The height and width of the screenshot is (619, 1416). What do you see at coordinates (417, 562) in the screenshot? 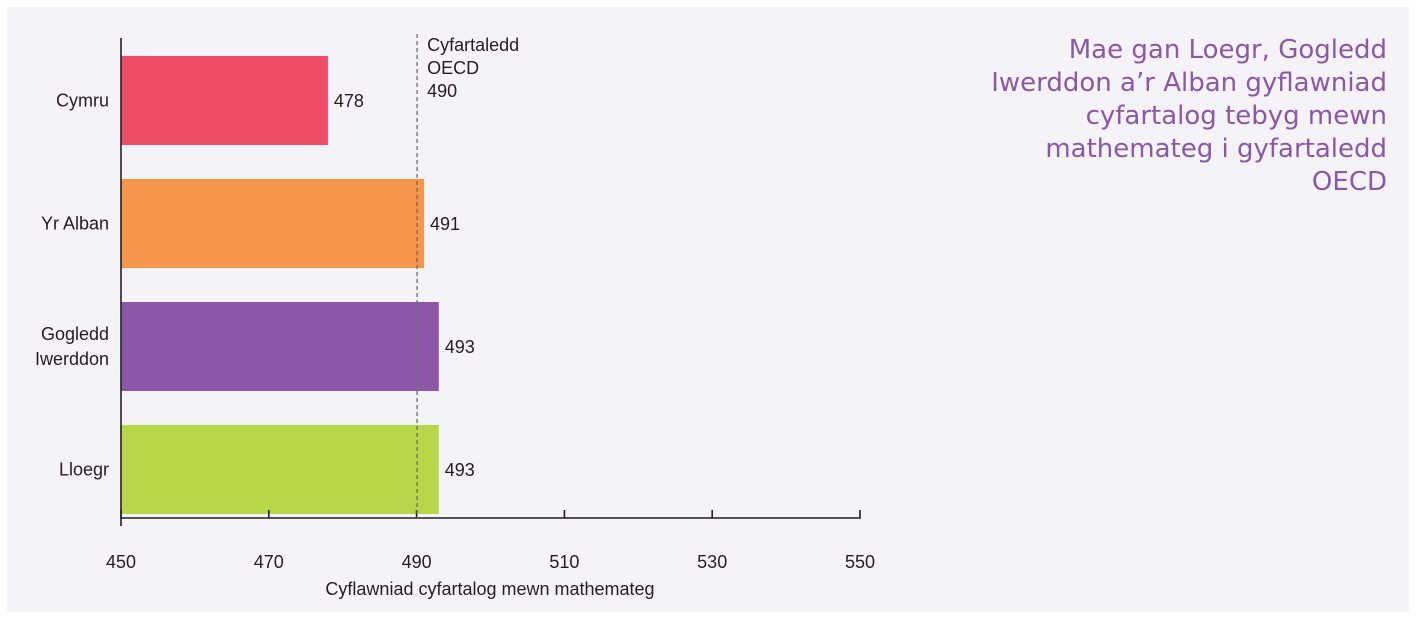
I see `x-tick-label-2: 490` at bounding box center [417, 562].